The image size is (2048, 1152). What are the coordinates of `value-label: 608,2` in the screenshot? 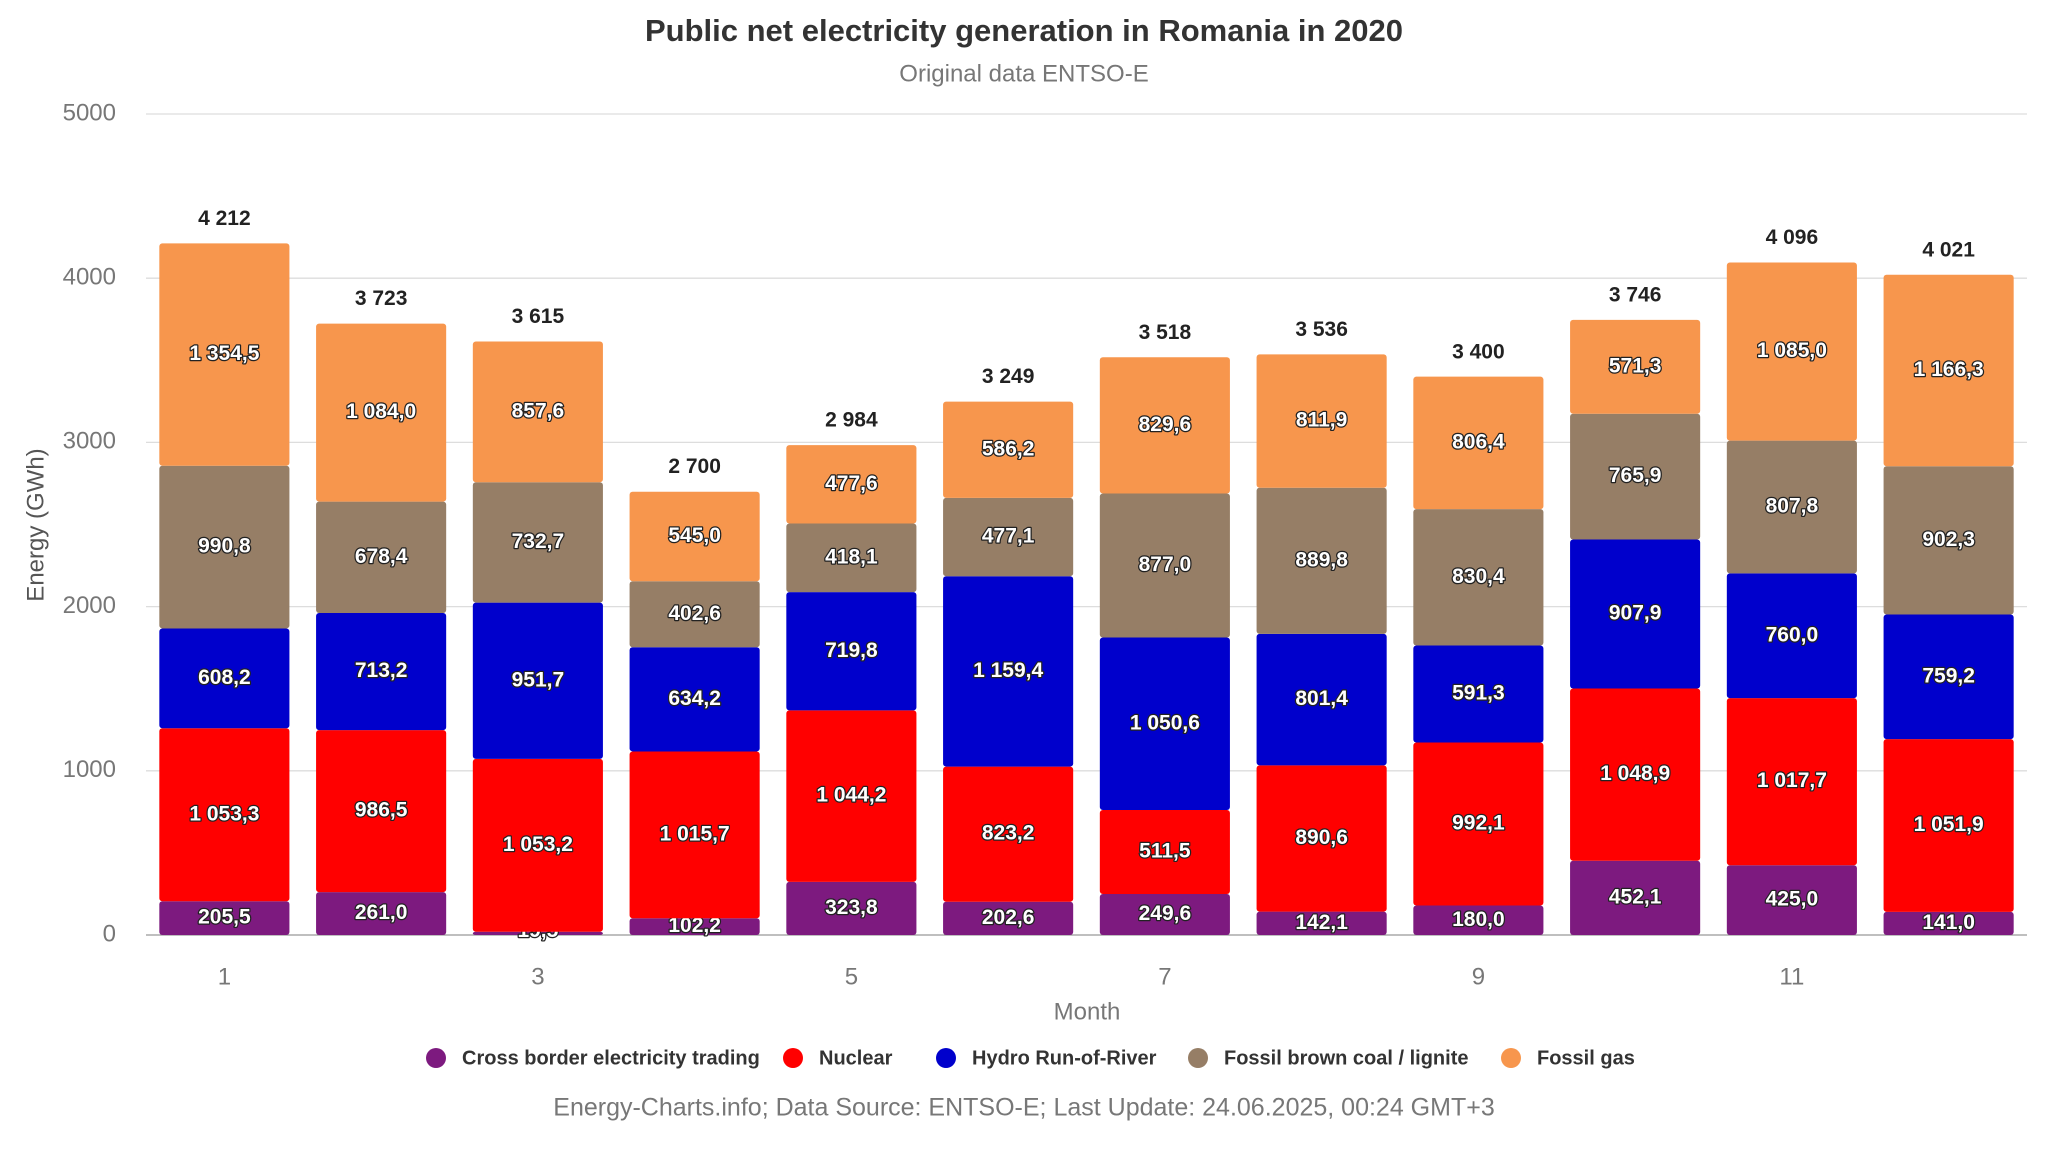 It's located at (224, 677).